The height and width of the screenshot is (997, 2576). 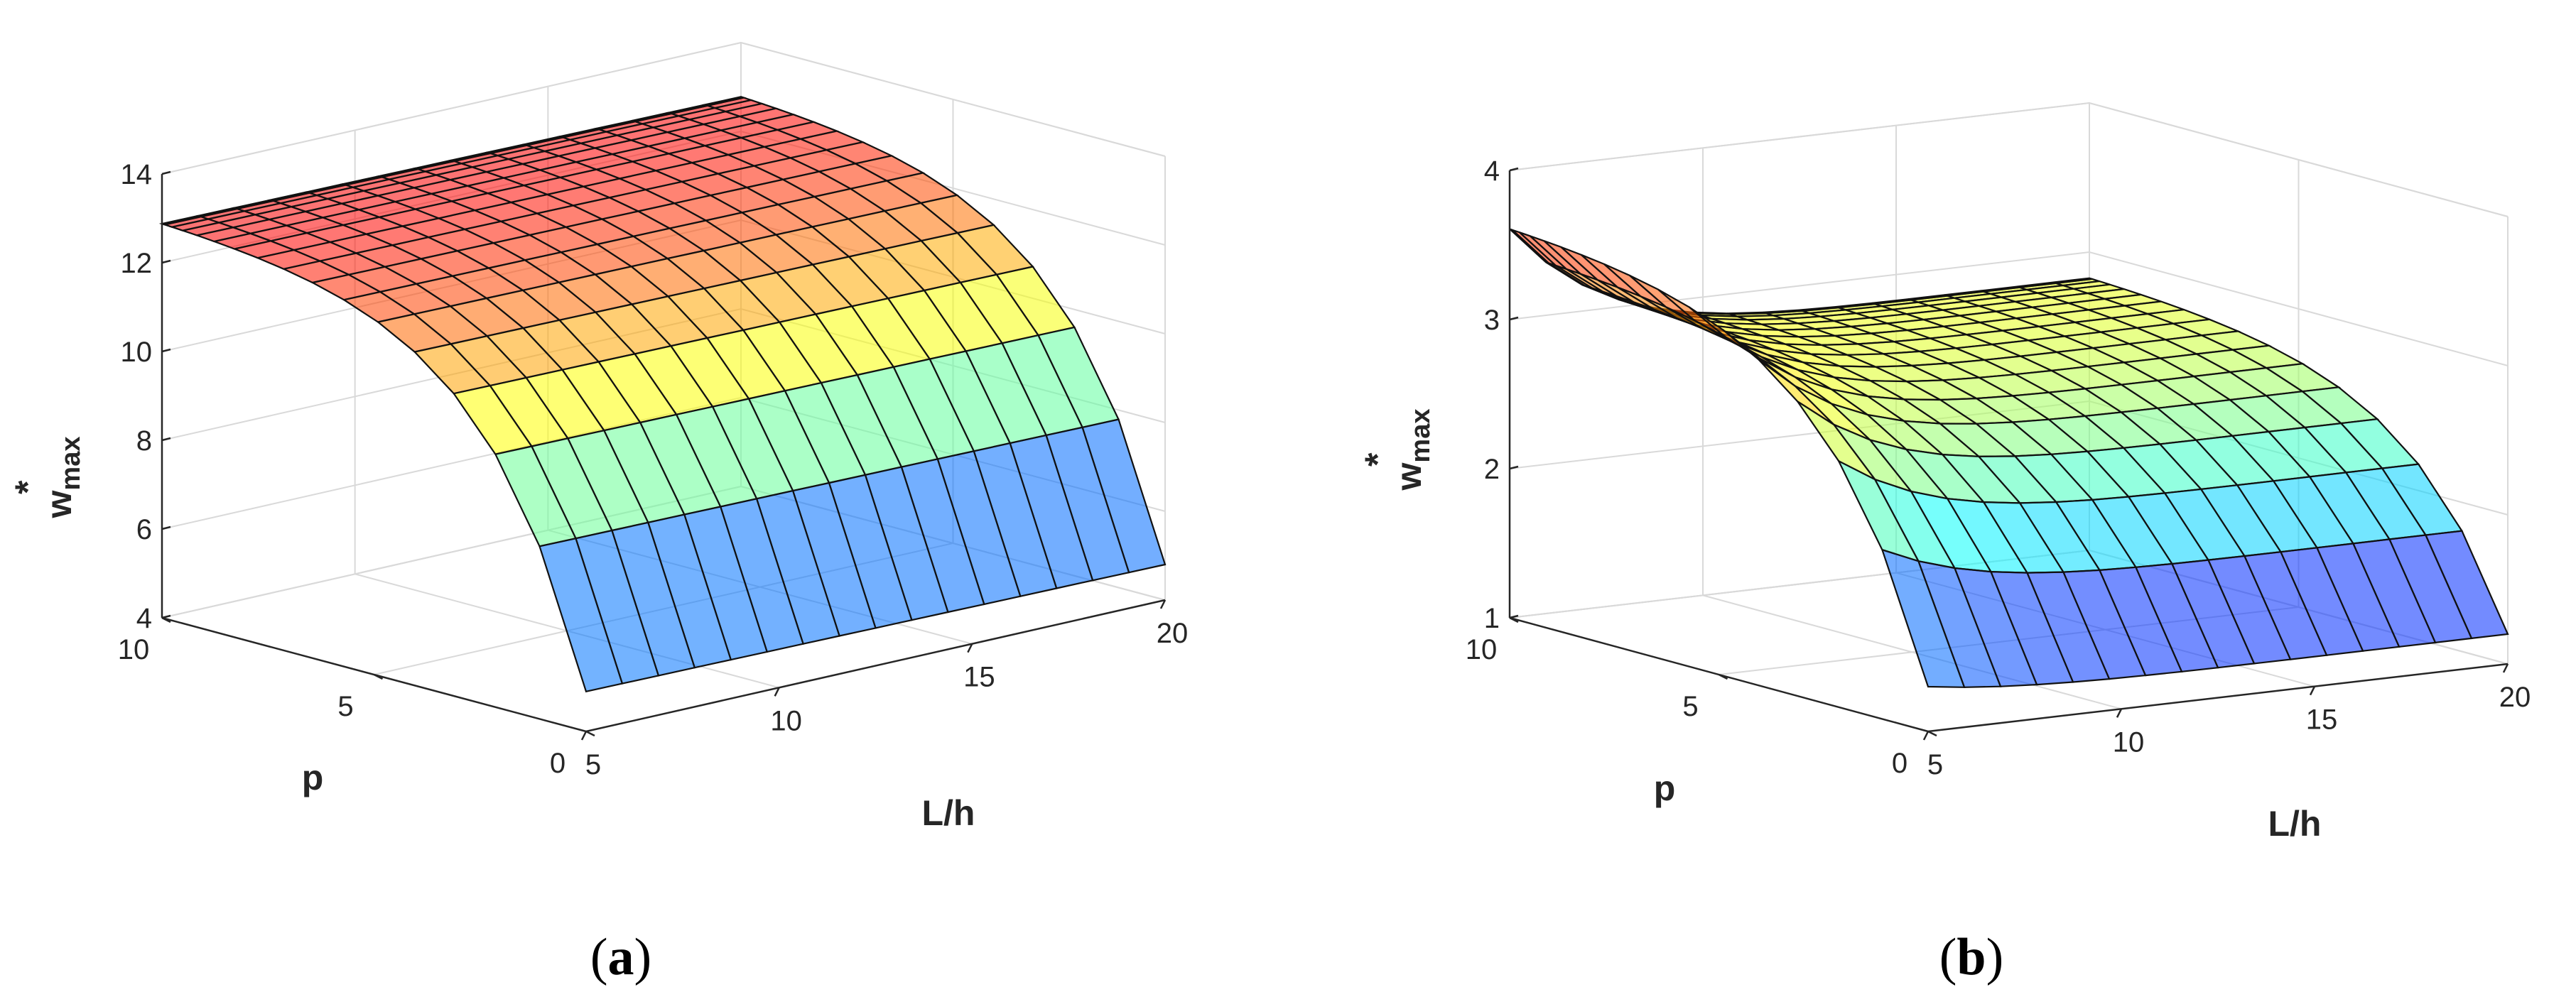 I want to click on z-tick-label: 8, so click(x=144, y=441).